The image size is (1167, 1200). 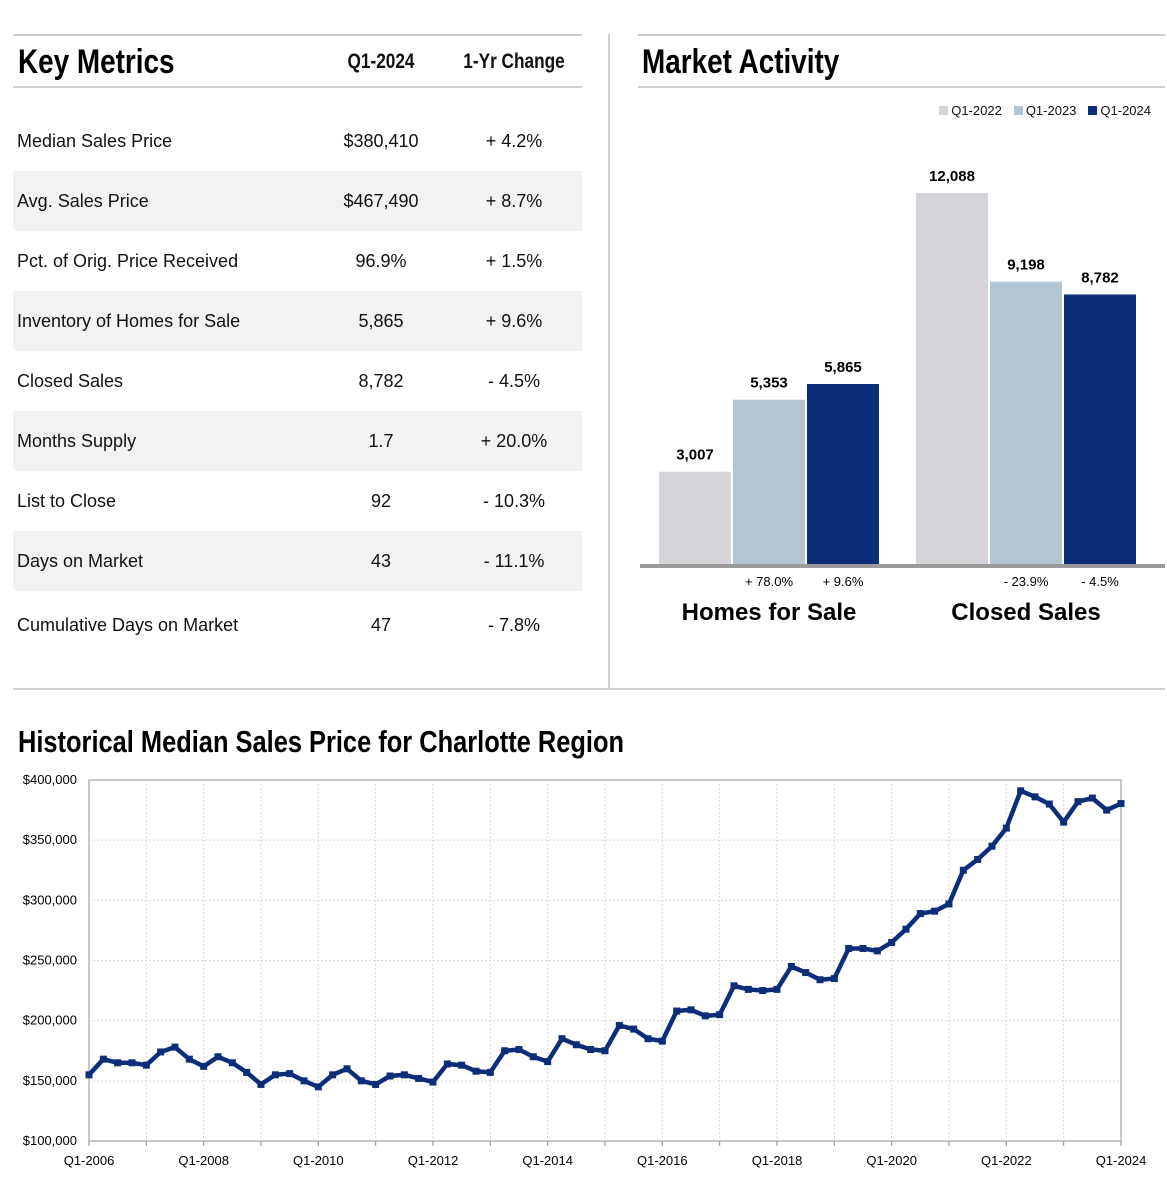 What do you see at coordinates (1026, 581) in the screenshot?
I see `change-label: - 23.9%` at bounding box center [1026, 581].